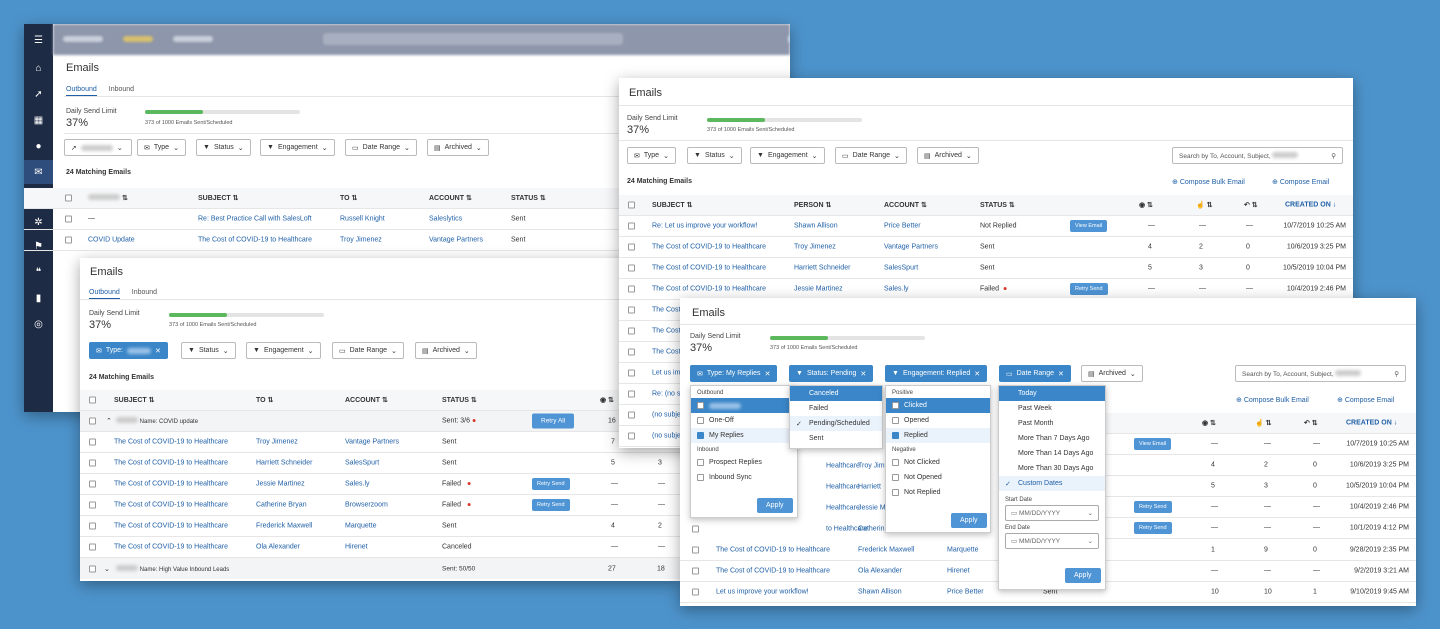  Describe the element at coordinates (666, 373) in the screenshot. I see `cell-subject: Let us im` at that location.